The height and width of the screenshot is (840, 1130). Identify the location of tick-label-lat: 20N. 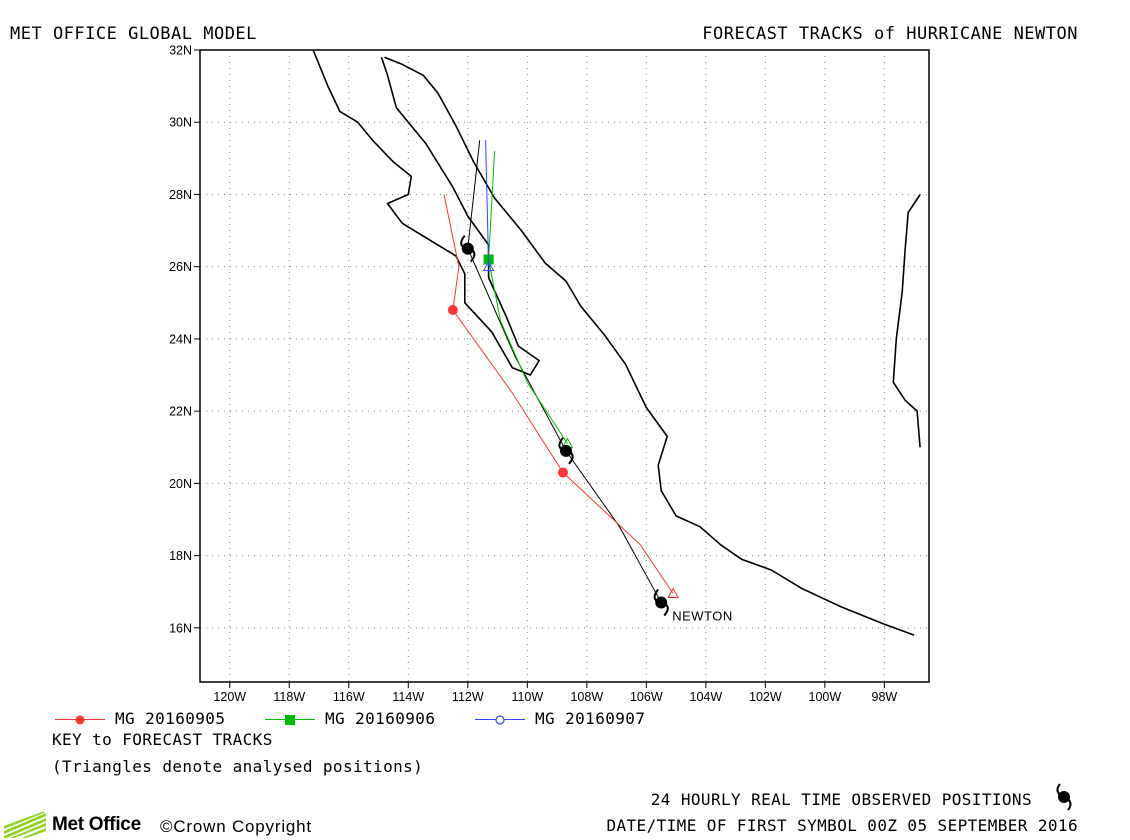
(180, 484).